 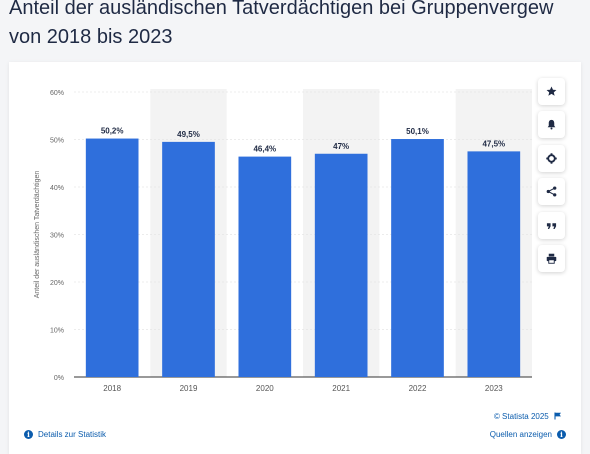 What do you see at coordinates (417, 131) in the screenshot?
I see `data-label: 50,1%` at bounding box center [417, 131].